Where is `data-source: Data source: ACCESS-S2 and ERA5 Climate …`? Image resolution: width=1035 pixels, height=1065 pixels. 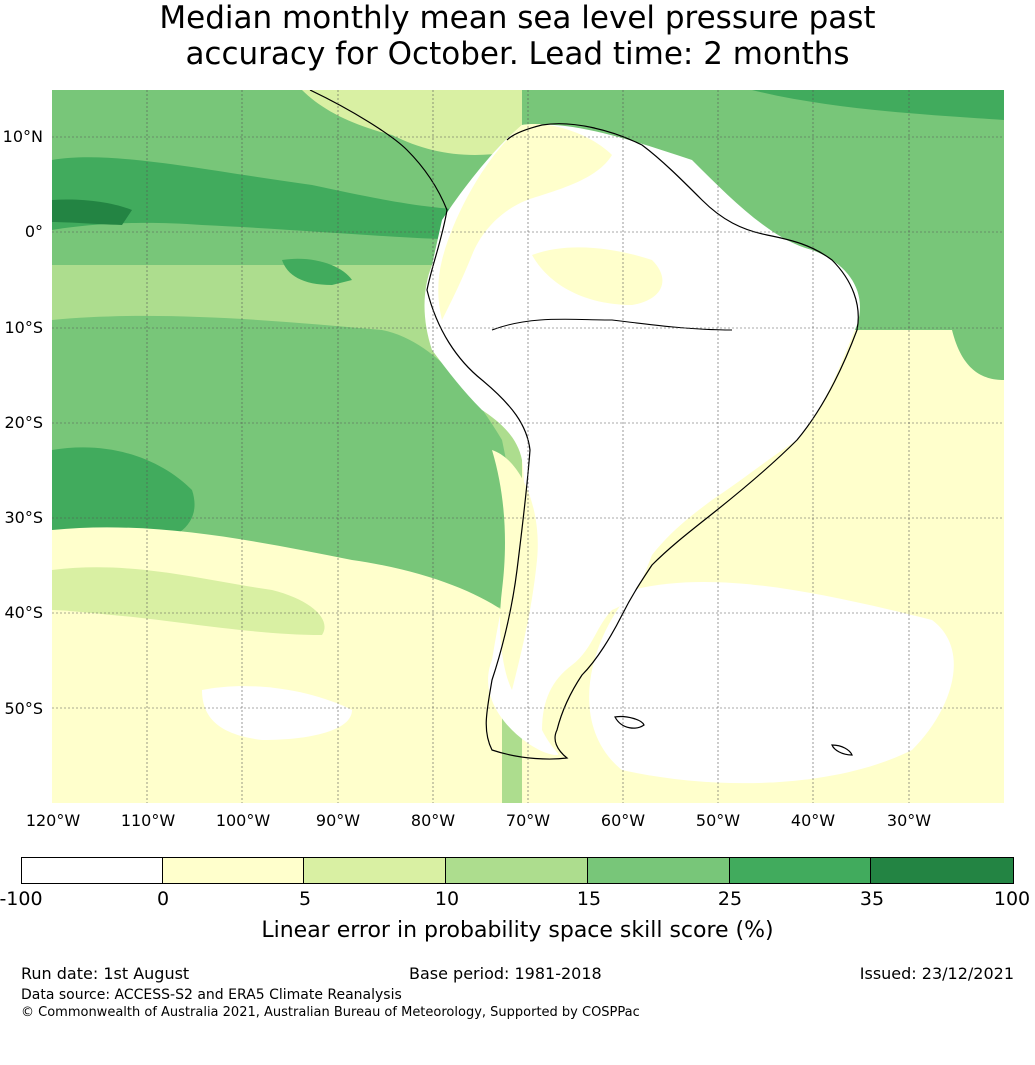 data-source: Data source: ACCESS-S2 and ERA5 Climate … is located at coordinates (211, 995).